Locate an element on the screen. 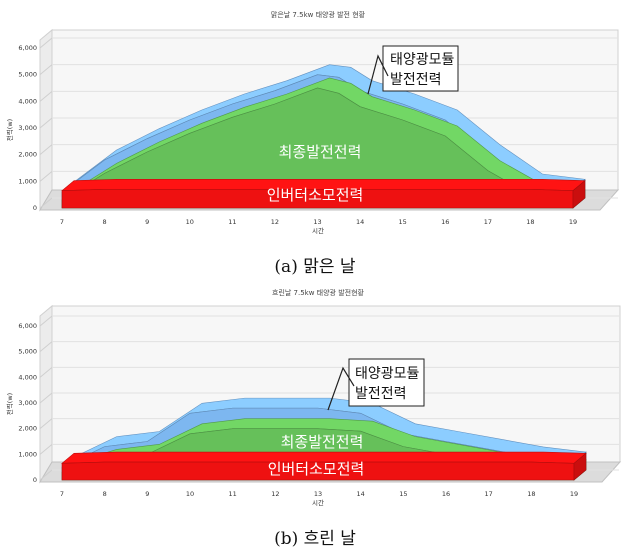 The width and height of the screenshot is (630, 556). chart-title: 흐린날 7.5kw 태양광 발전현황 is located at coordinates (318, 292).